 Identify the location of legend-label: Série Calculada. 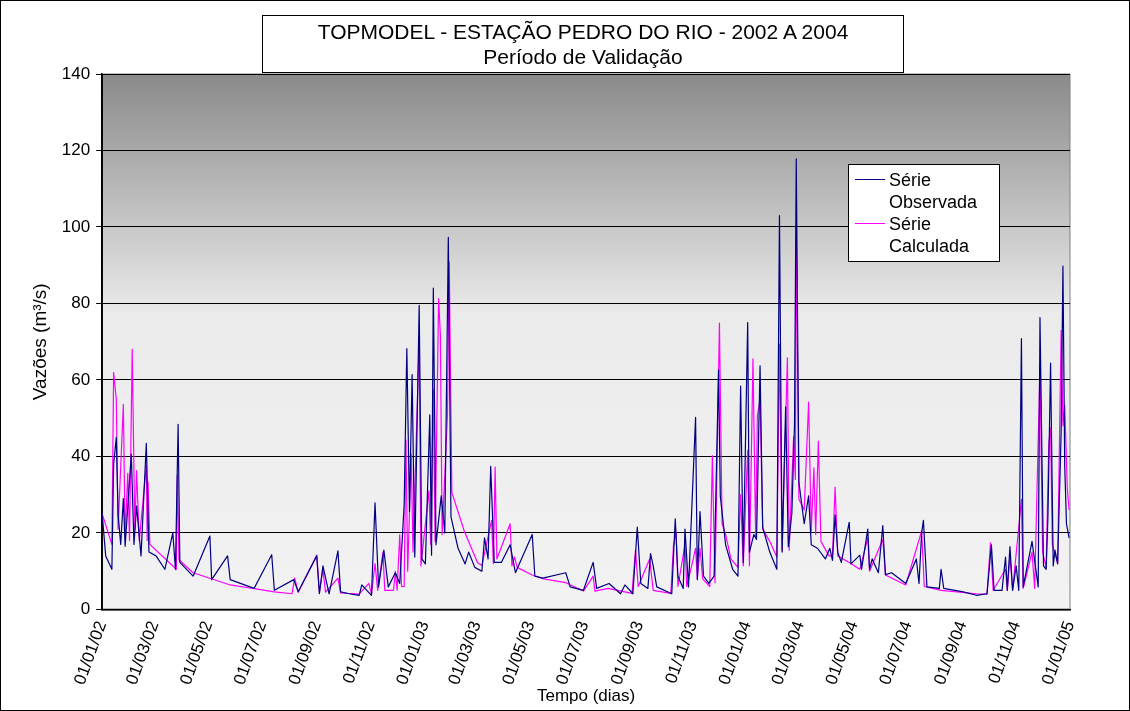
(930, 235).